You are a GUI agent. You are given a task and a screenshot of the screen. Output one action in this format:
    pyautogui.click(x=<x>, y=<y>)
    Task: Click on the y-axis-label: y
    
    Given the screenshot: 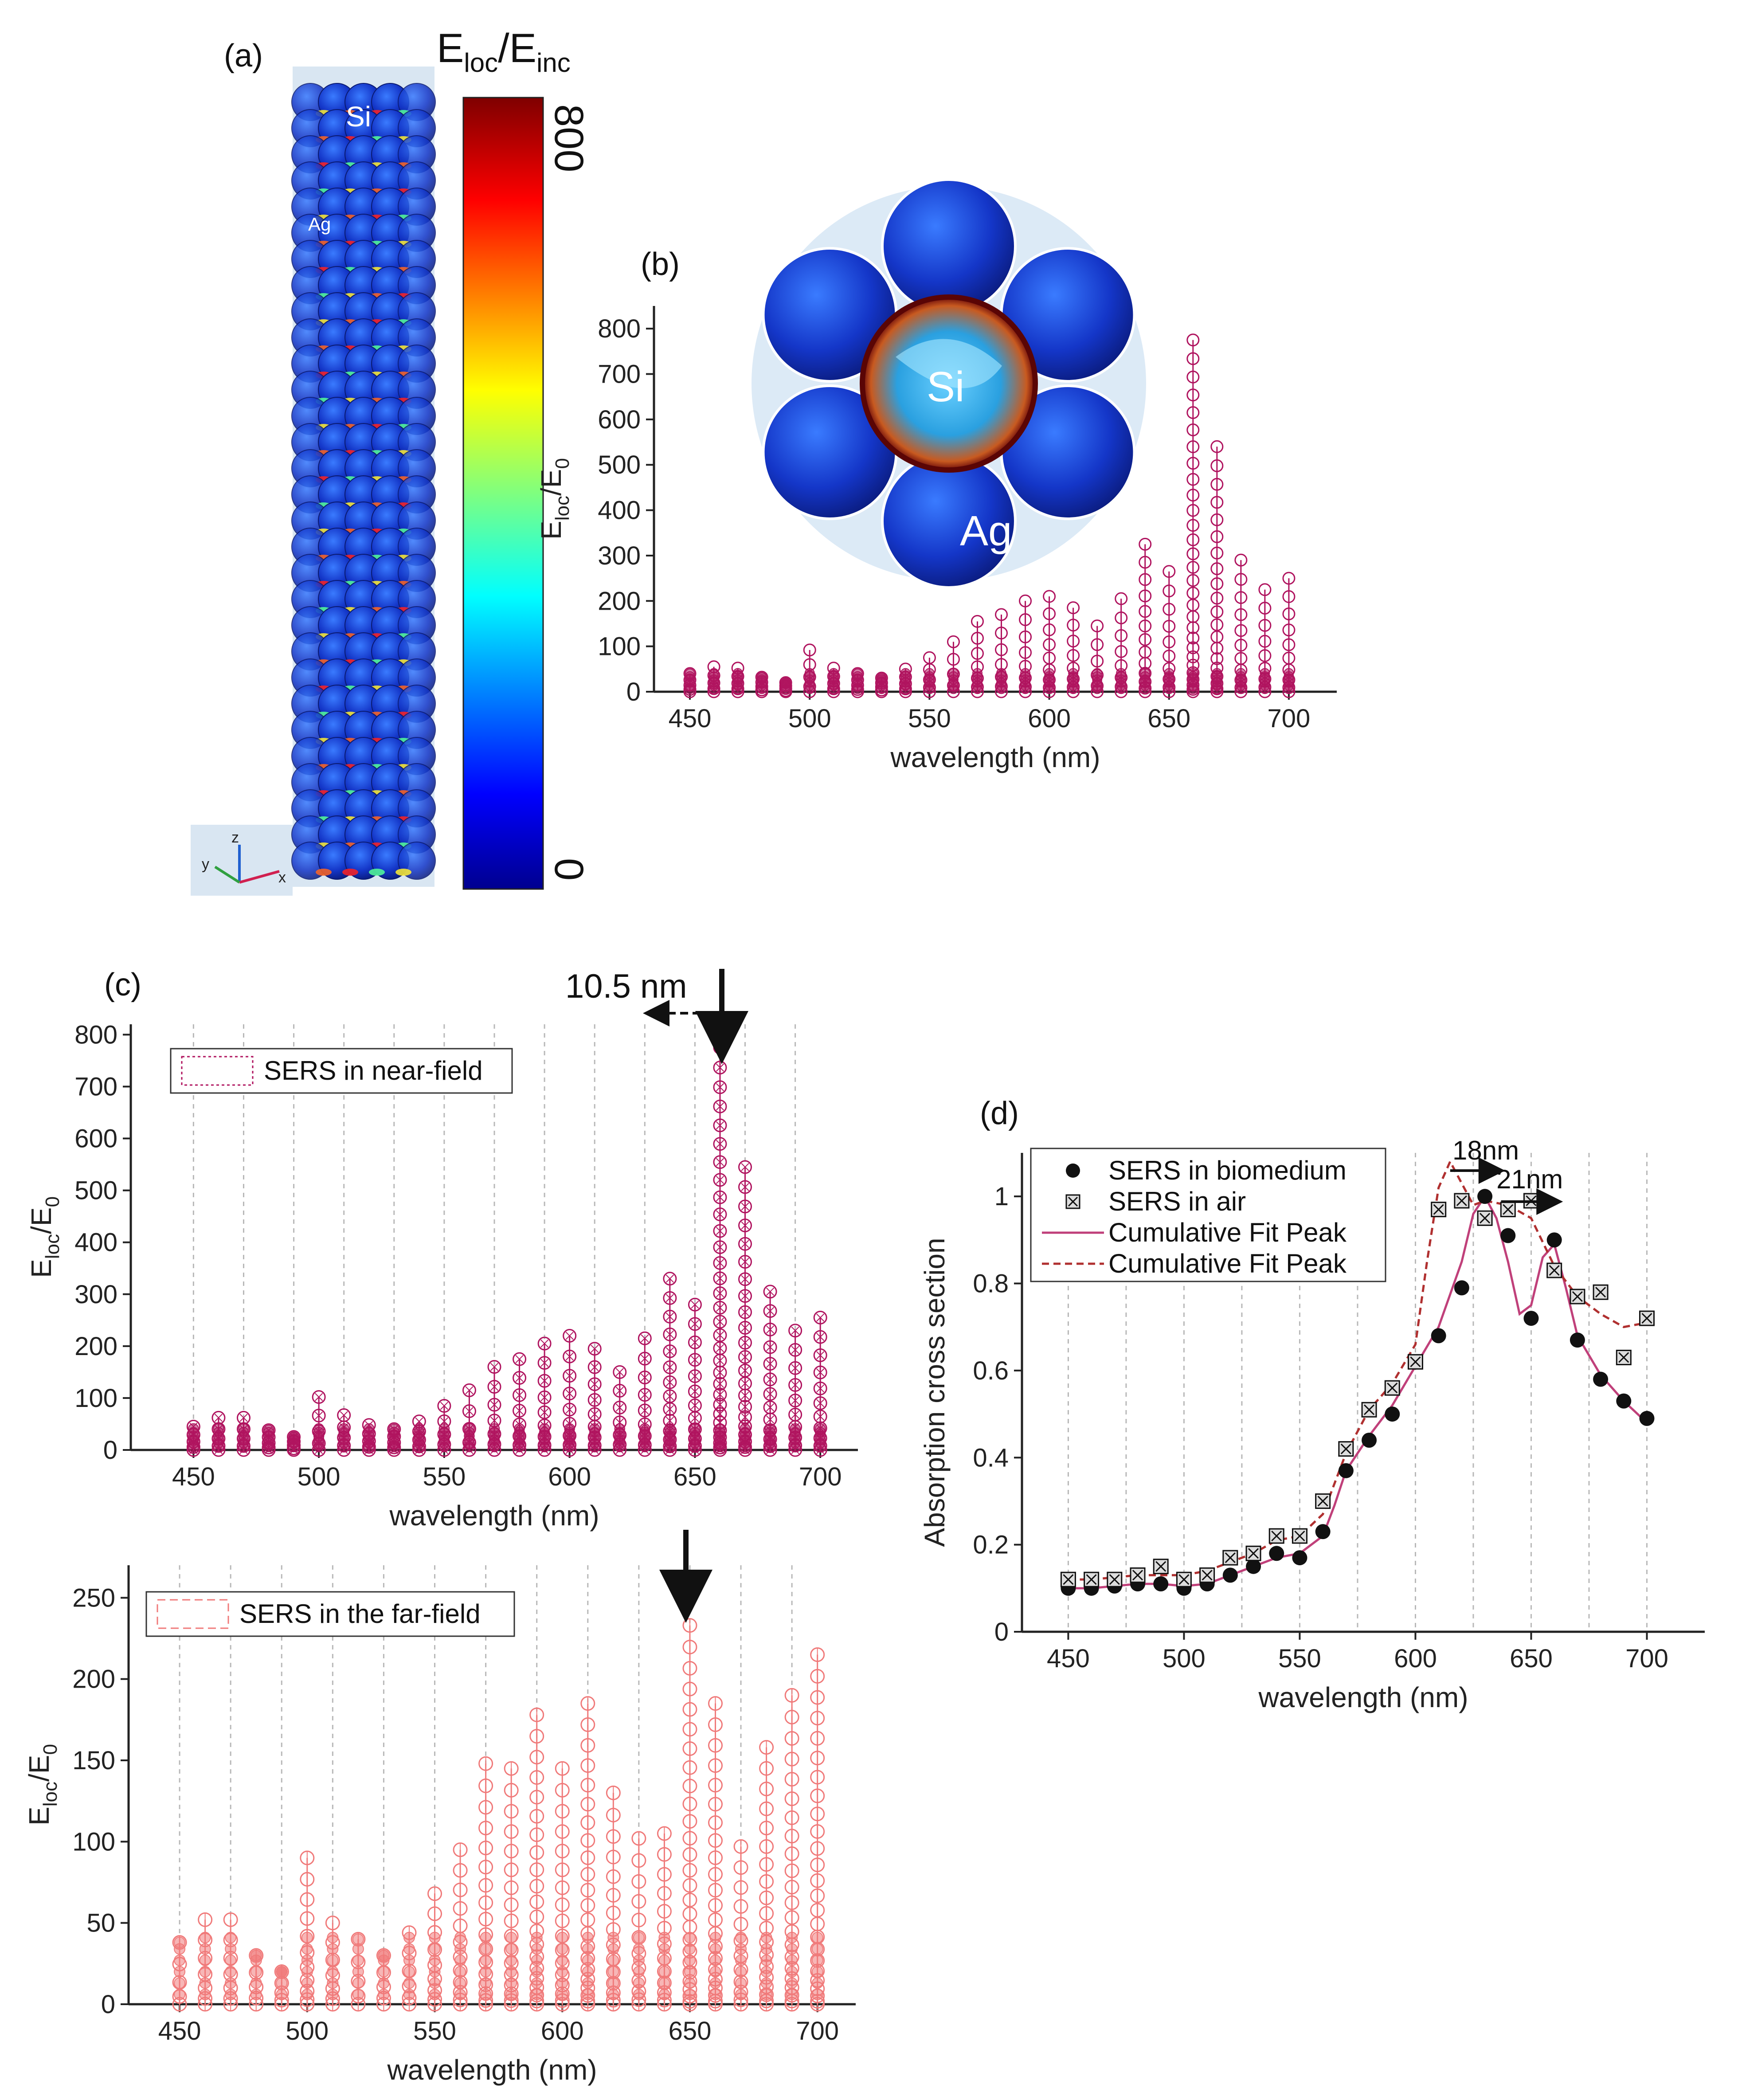 What is the action you would take?
    pyautogui.click(x=205, y=864)
    